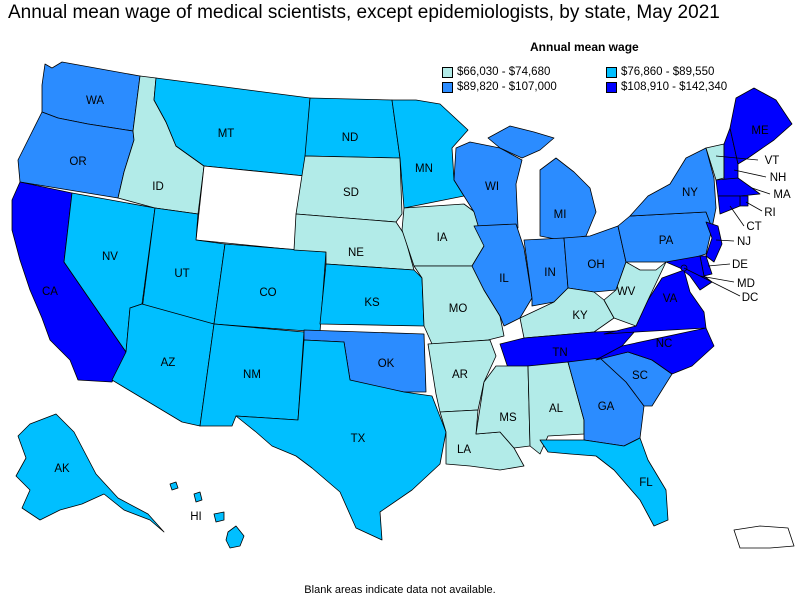 The width and height of the screenshot is (800, 600). What do you see at coordinates (358, 439) in the screenshot?
I see `state-label-tx: TX` at bounding box center [358, 439].